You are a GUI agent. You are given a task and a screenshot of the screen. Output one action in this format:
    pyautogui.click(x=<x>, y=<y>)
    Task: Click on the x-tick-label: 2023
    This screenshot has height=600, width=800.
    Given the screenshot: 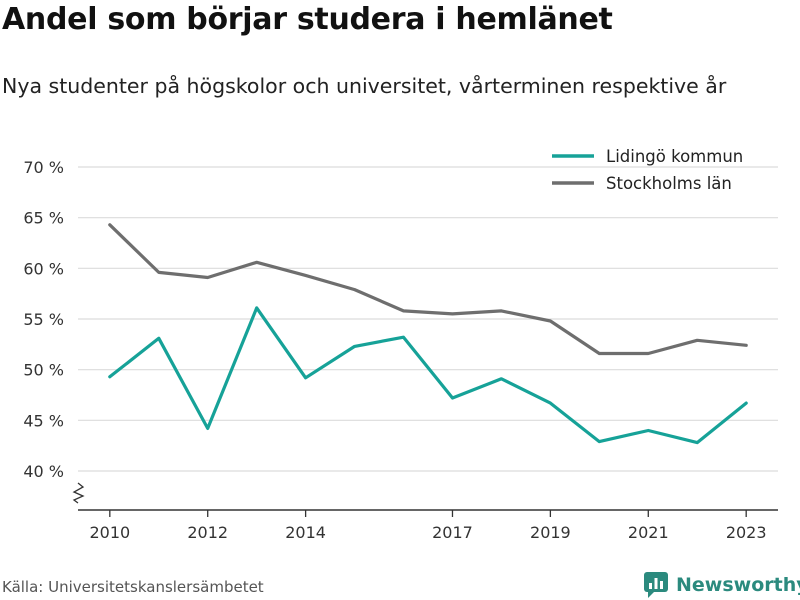 What is the action you would take?
    pyautogui.click(x=746, y=532)
    